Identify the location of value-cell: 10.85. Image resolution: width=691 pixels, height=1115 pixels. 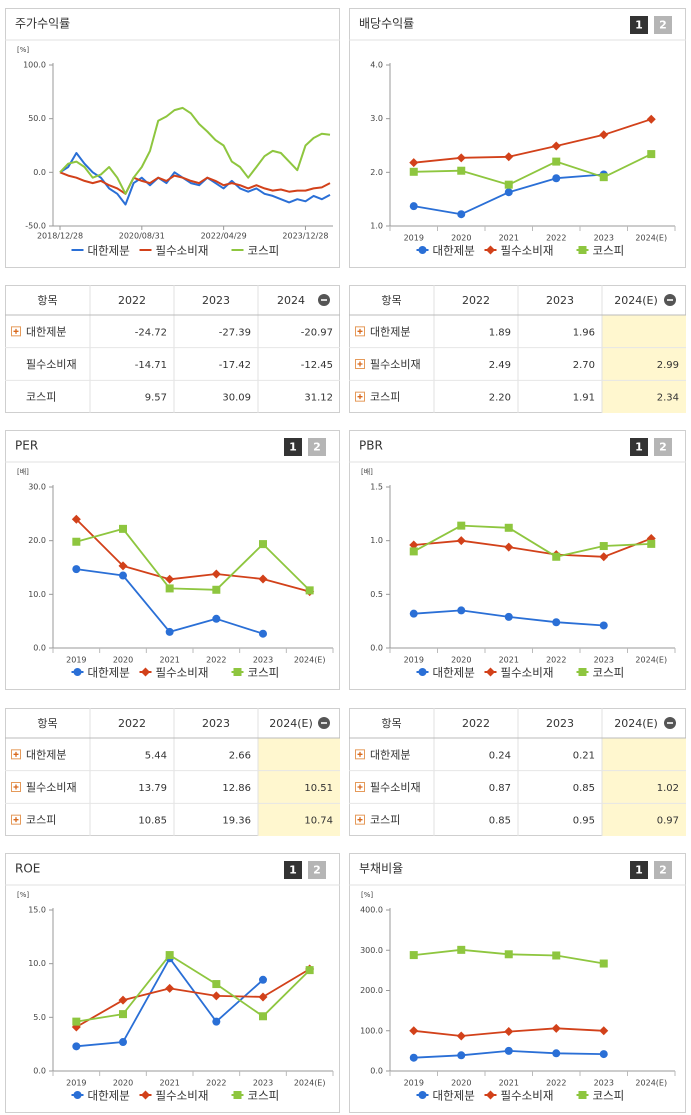
(152, 821).